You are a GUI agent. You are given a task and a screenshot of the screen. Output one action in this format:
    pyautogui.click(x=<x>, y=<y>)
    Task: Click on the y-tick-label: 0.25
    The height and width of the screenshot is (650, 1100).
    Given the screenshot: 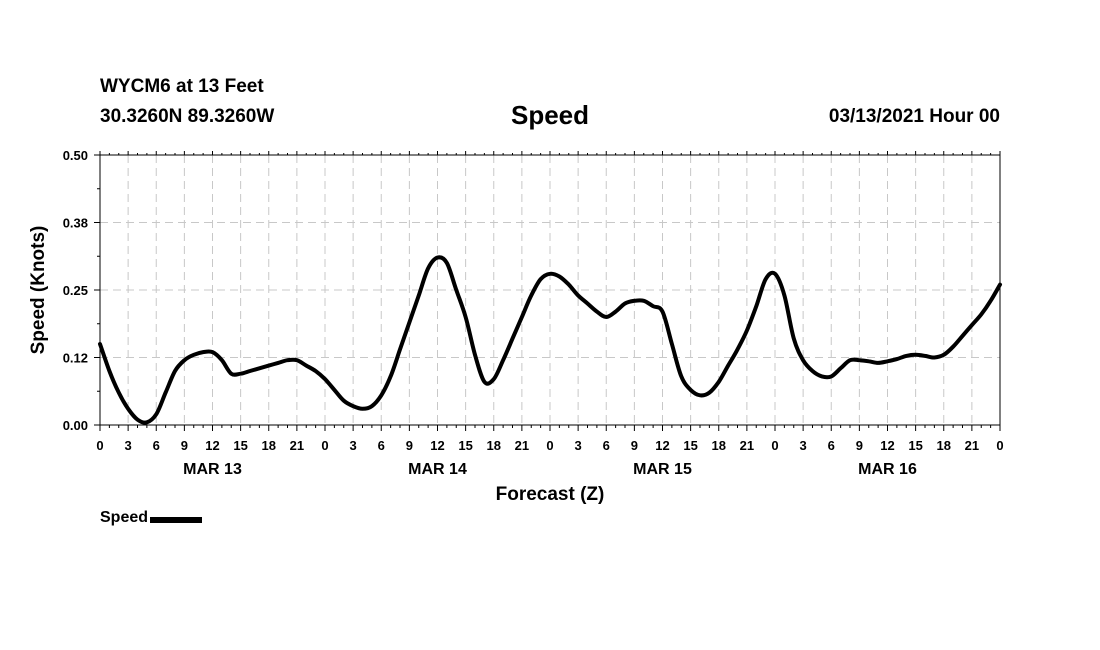 What is the action you would take?
    pyautogui.click(x=75, y=290)
    